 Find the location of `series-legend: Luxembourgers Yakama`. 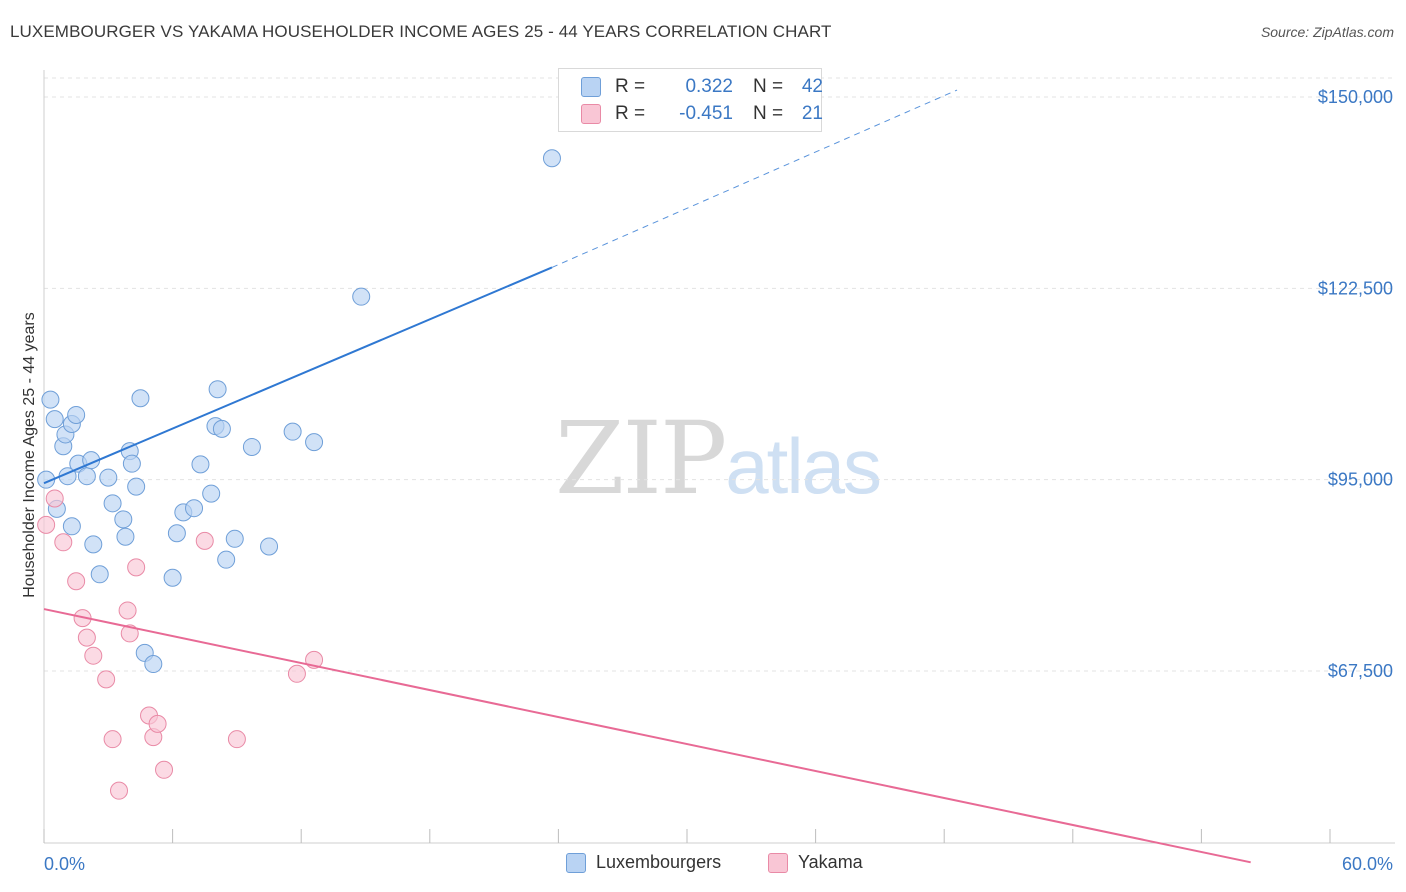

series-legend: Luxembourgers Yakama is located at coordinates (703, 865).